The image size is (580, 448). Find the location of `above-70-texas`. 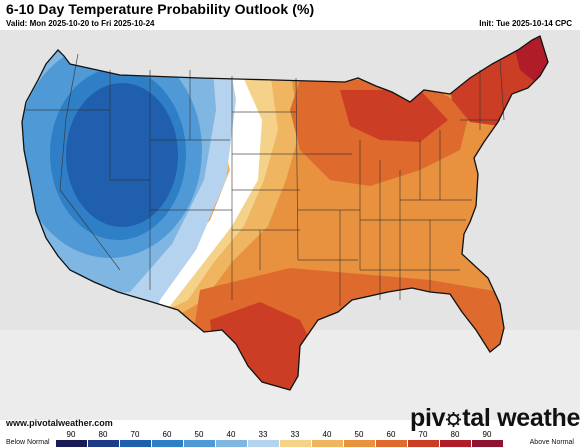

above-70-texas is located at coordinates (265, 346).